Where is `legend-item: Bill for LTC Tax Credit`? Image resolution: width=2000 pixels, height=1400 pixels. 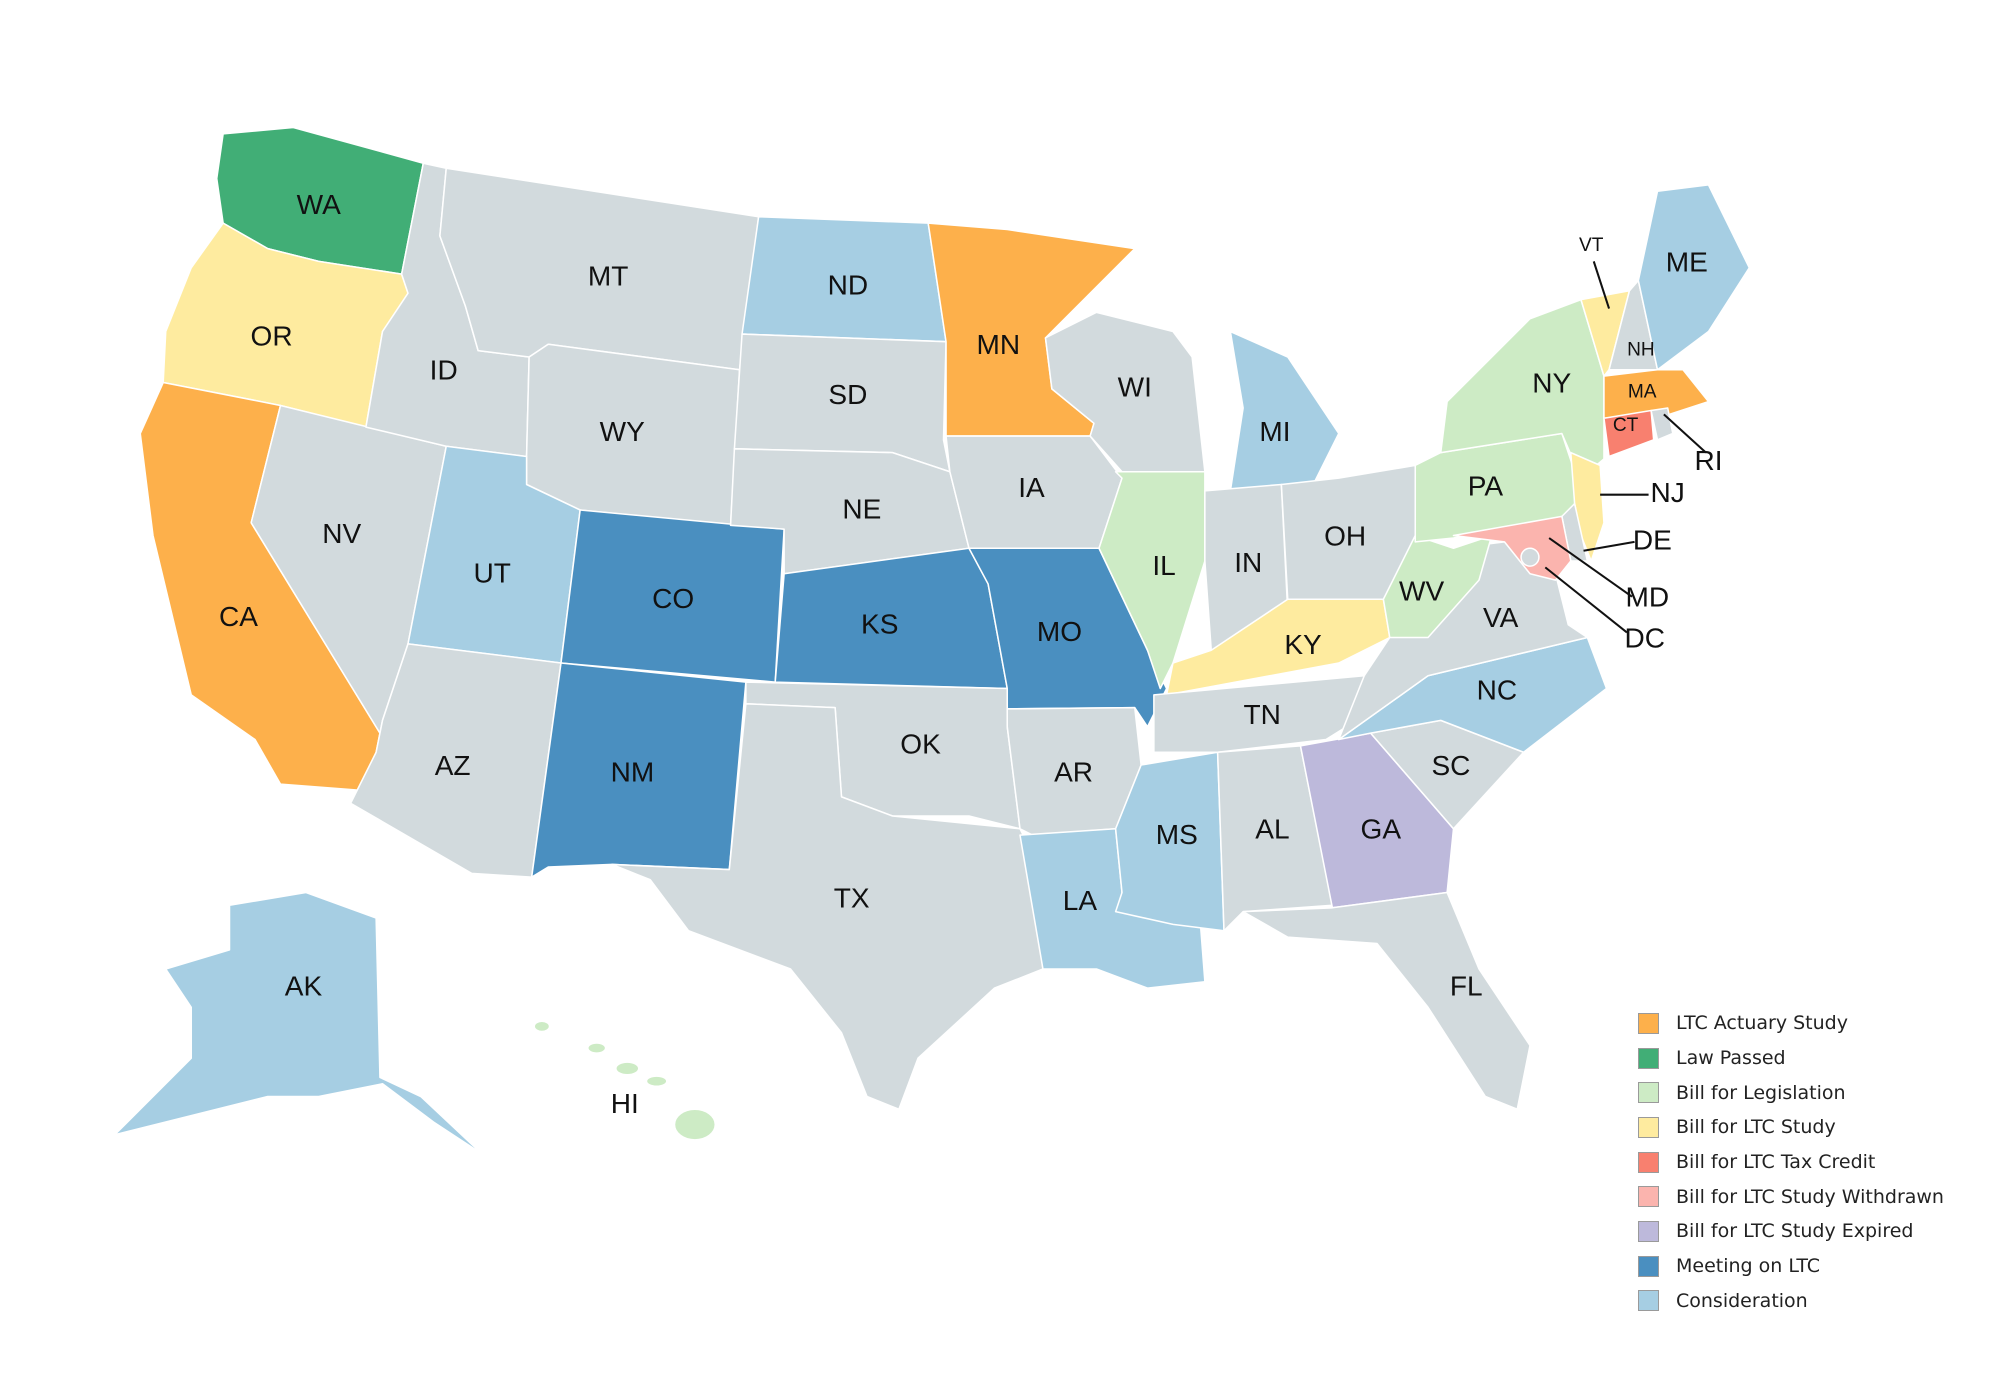 legend-item: Bill for LTC Tax Credit is located at coordinates (1791, 1162).